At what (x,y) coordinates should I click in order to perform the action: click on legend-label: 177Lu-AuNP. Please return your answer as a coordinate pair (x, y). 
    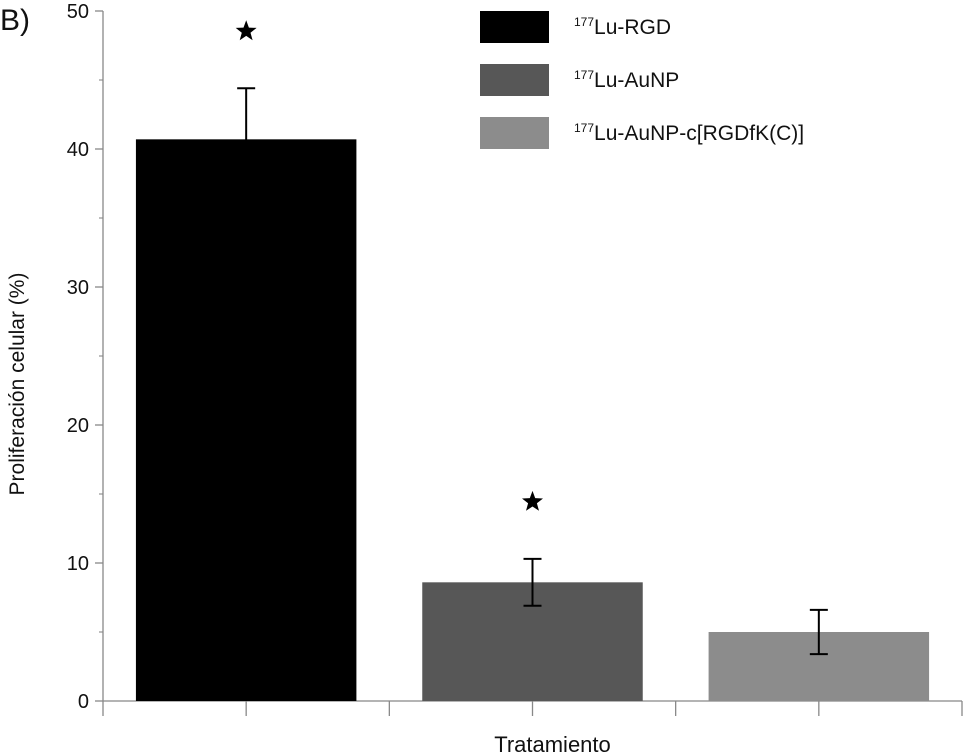
    Looking at the image, I should click on (626, 80).